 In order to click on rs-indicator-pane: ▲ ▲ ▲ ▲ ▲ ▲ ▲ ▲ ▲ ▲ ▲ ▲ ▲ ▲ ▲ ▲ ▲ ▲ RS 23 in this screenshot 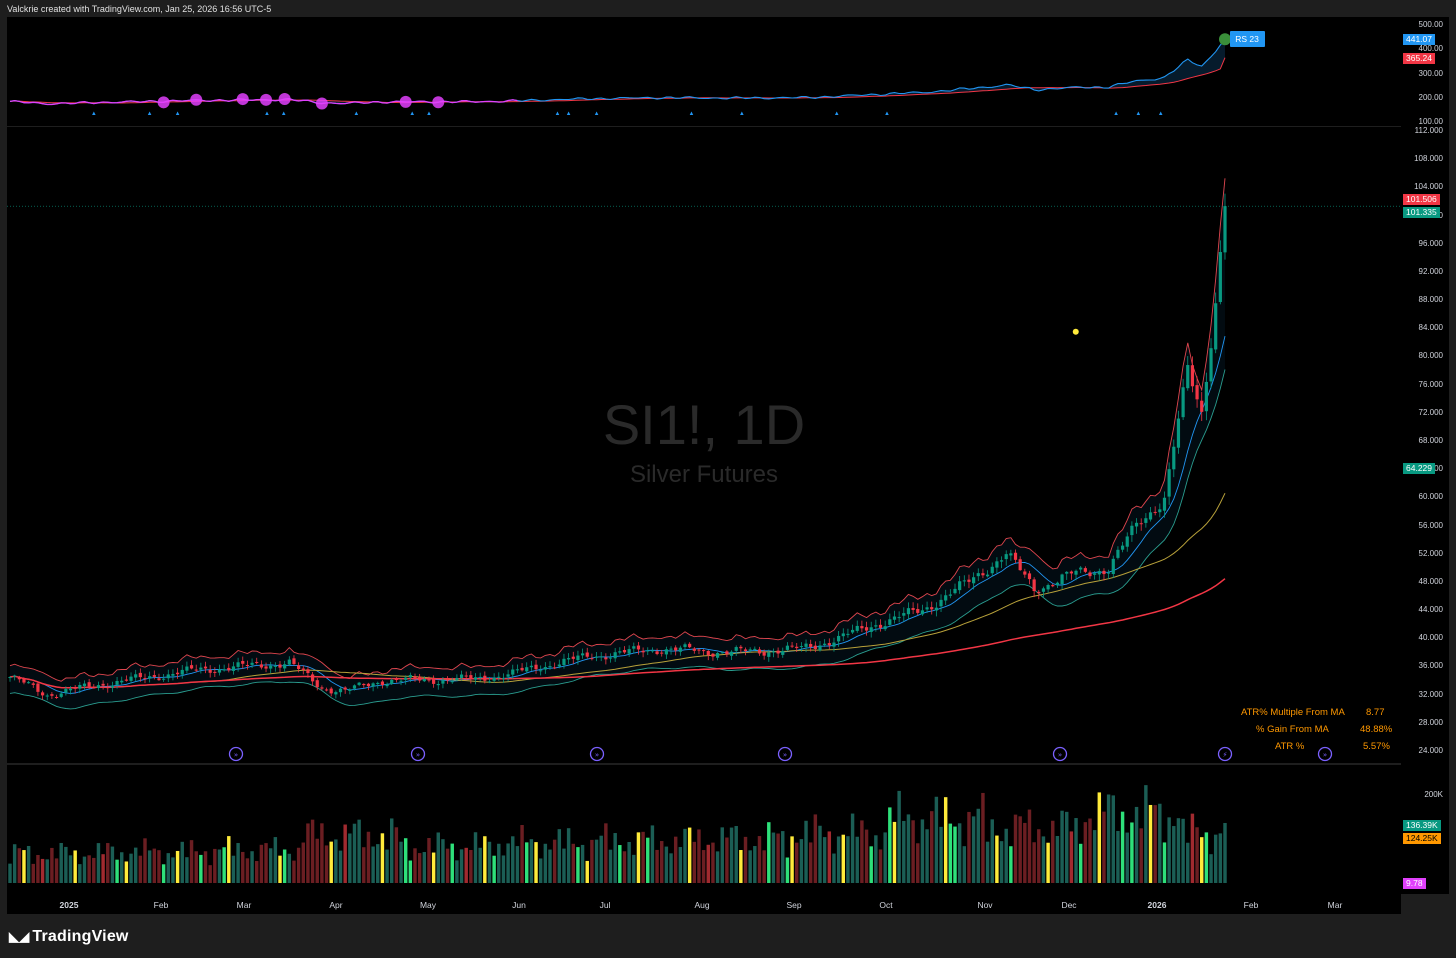, I will do `click(704, 71)`.